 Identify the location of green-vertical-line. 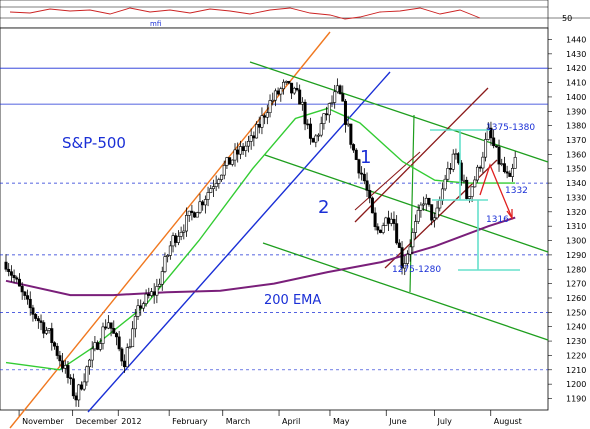
(412, 203).